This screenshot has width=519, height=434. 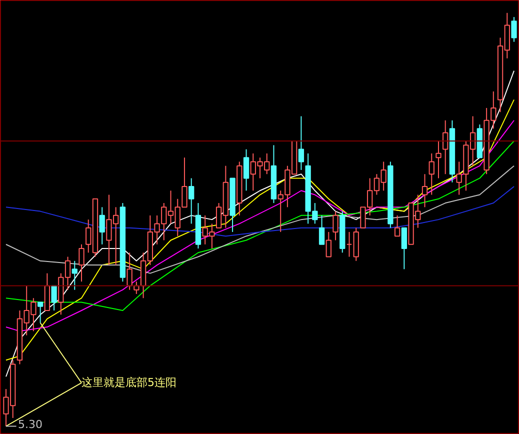 What do you see at coordinates (30, 425) in the screenshot?
I see `annotation: 5.30` at bounding box center [30, 425].